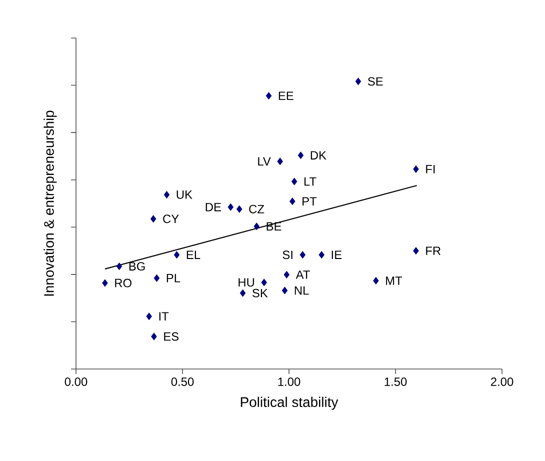 This screenshot has height=461, width=545. Describe the element at coordinates (264, 161) in the screenshot. I see `annotation: LV` at that location.